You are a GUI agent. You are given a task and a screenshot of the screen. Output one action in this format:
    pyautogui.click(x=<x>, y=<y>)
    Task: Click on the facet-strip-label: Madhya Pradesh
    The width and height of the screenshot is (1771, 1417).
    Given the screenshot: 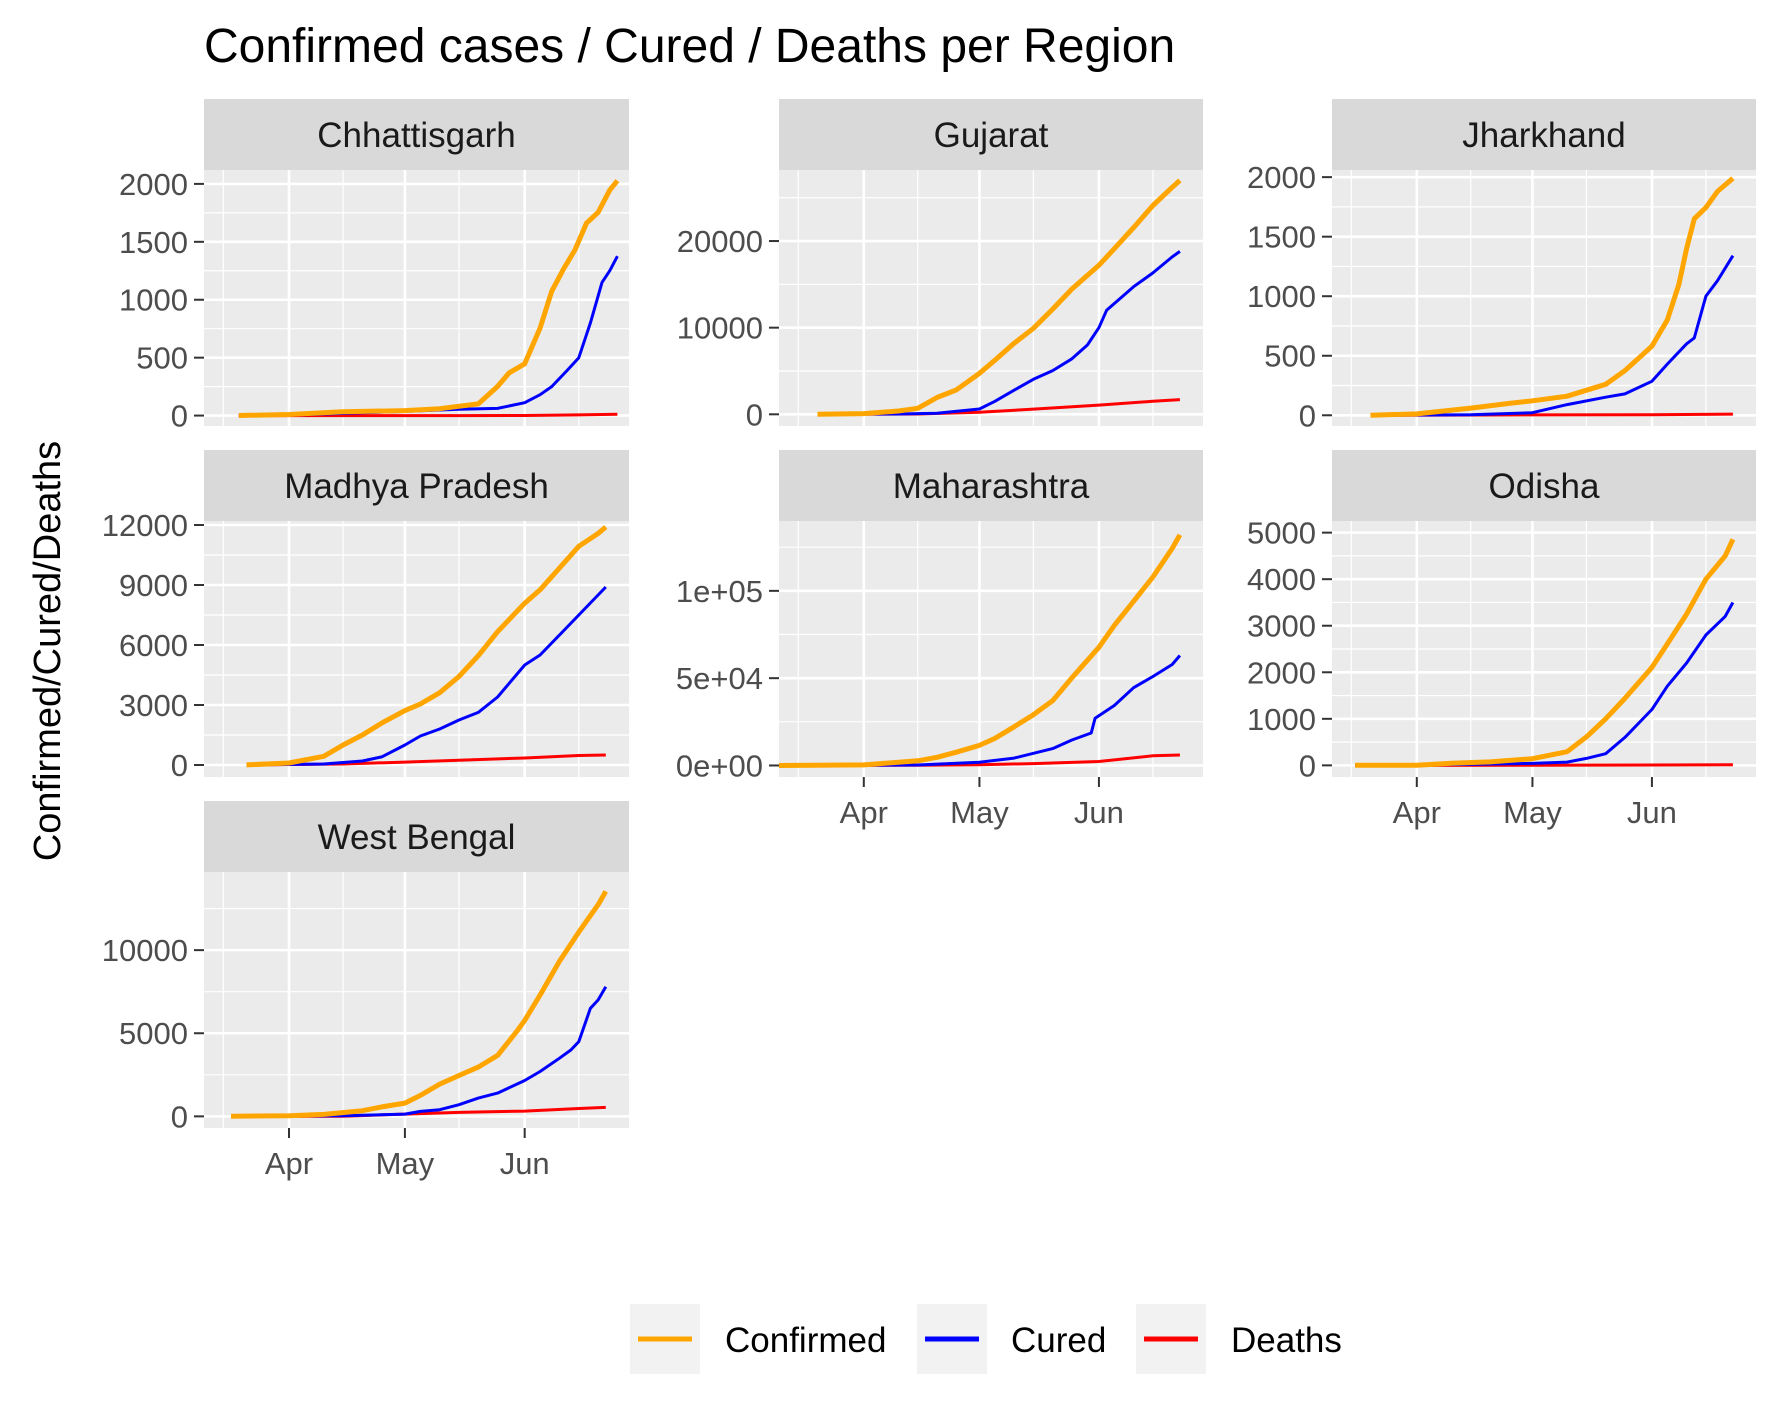 What is the action you would take?
    pyautogui.click(x=416, y=486)
    